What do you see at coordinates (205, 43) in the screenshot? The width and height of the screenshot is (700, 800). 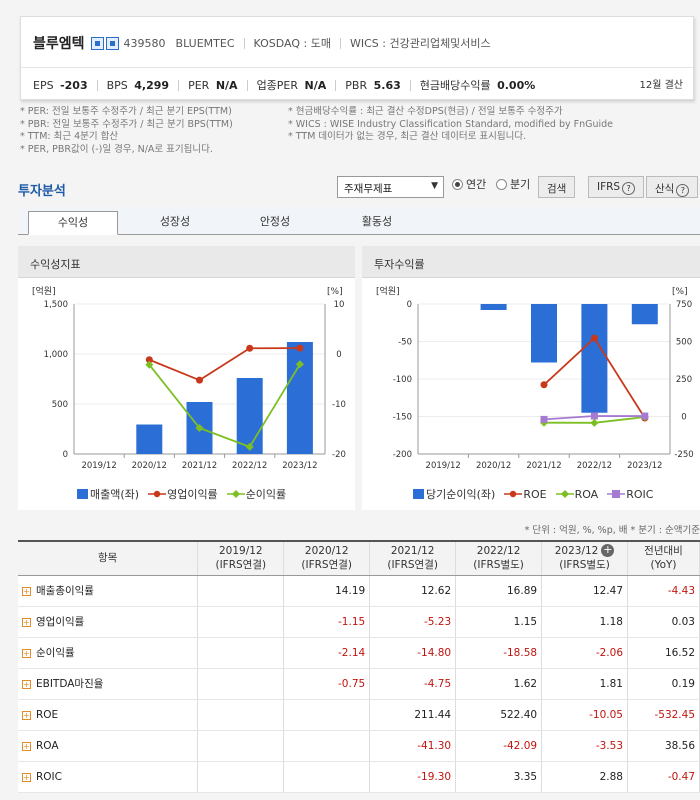 I see `company-eng-name: BLUEMTEC` at bounding box center [205, 43].